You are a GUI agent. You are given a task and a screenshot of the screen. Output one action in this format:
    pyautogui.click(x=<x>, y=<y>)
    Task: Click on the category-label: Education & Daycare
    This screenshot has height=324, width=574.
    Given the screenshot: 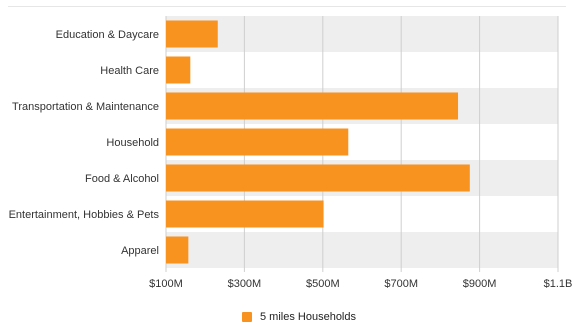 What is the action you would take?
    pyautogui.click(x=107, y=35)
    